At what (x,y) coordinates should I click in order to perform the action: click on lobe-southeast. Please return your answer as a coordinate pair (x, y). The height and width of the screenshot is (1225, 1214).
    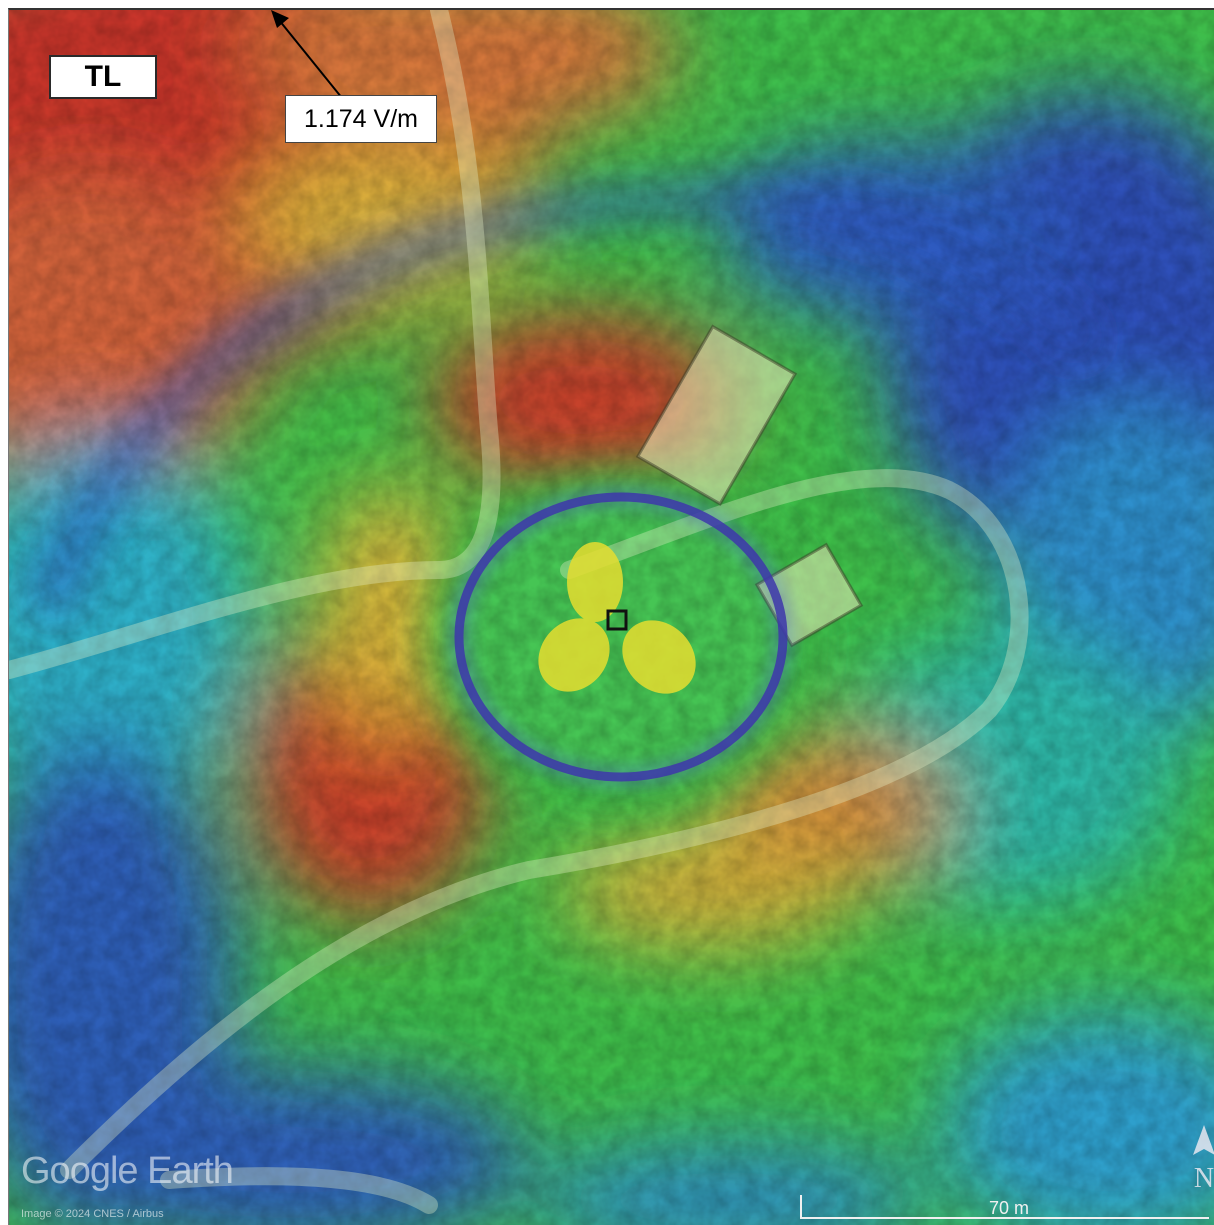
    Looking at the image, I should click on (659, 657).